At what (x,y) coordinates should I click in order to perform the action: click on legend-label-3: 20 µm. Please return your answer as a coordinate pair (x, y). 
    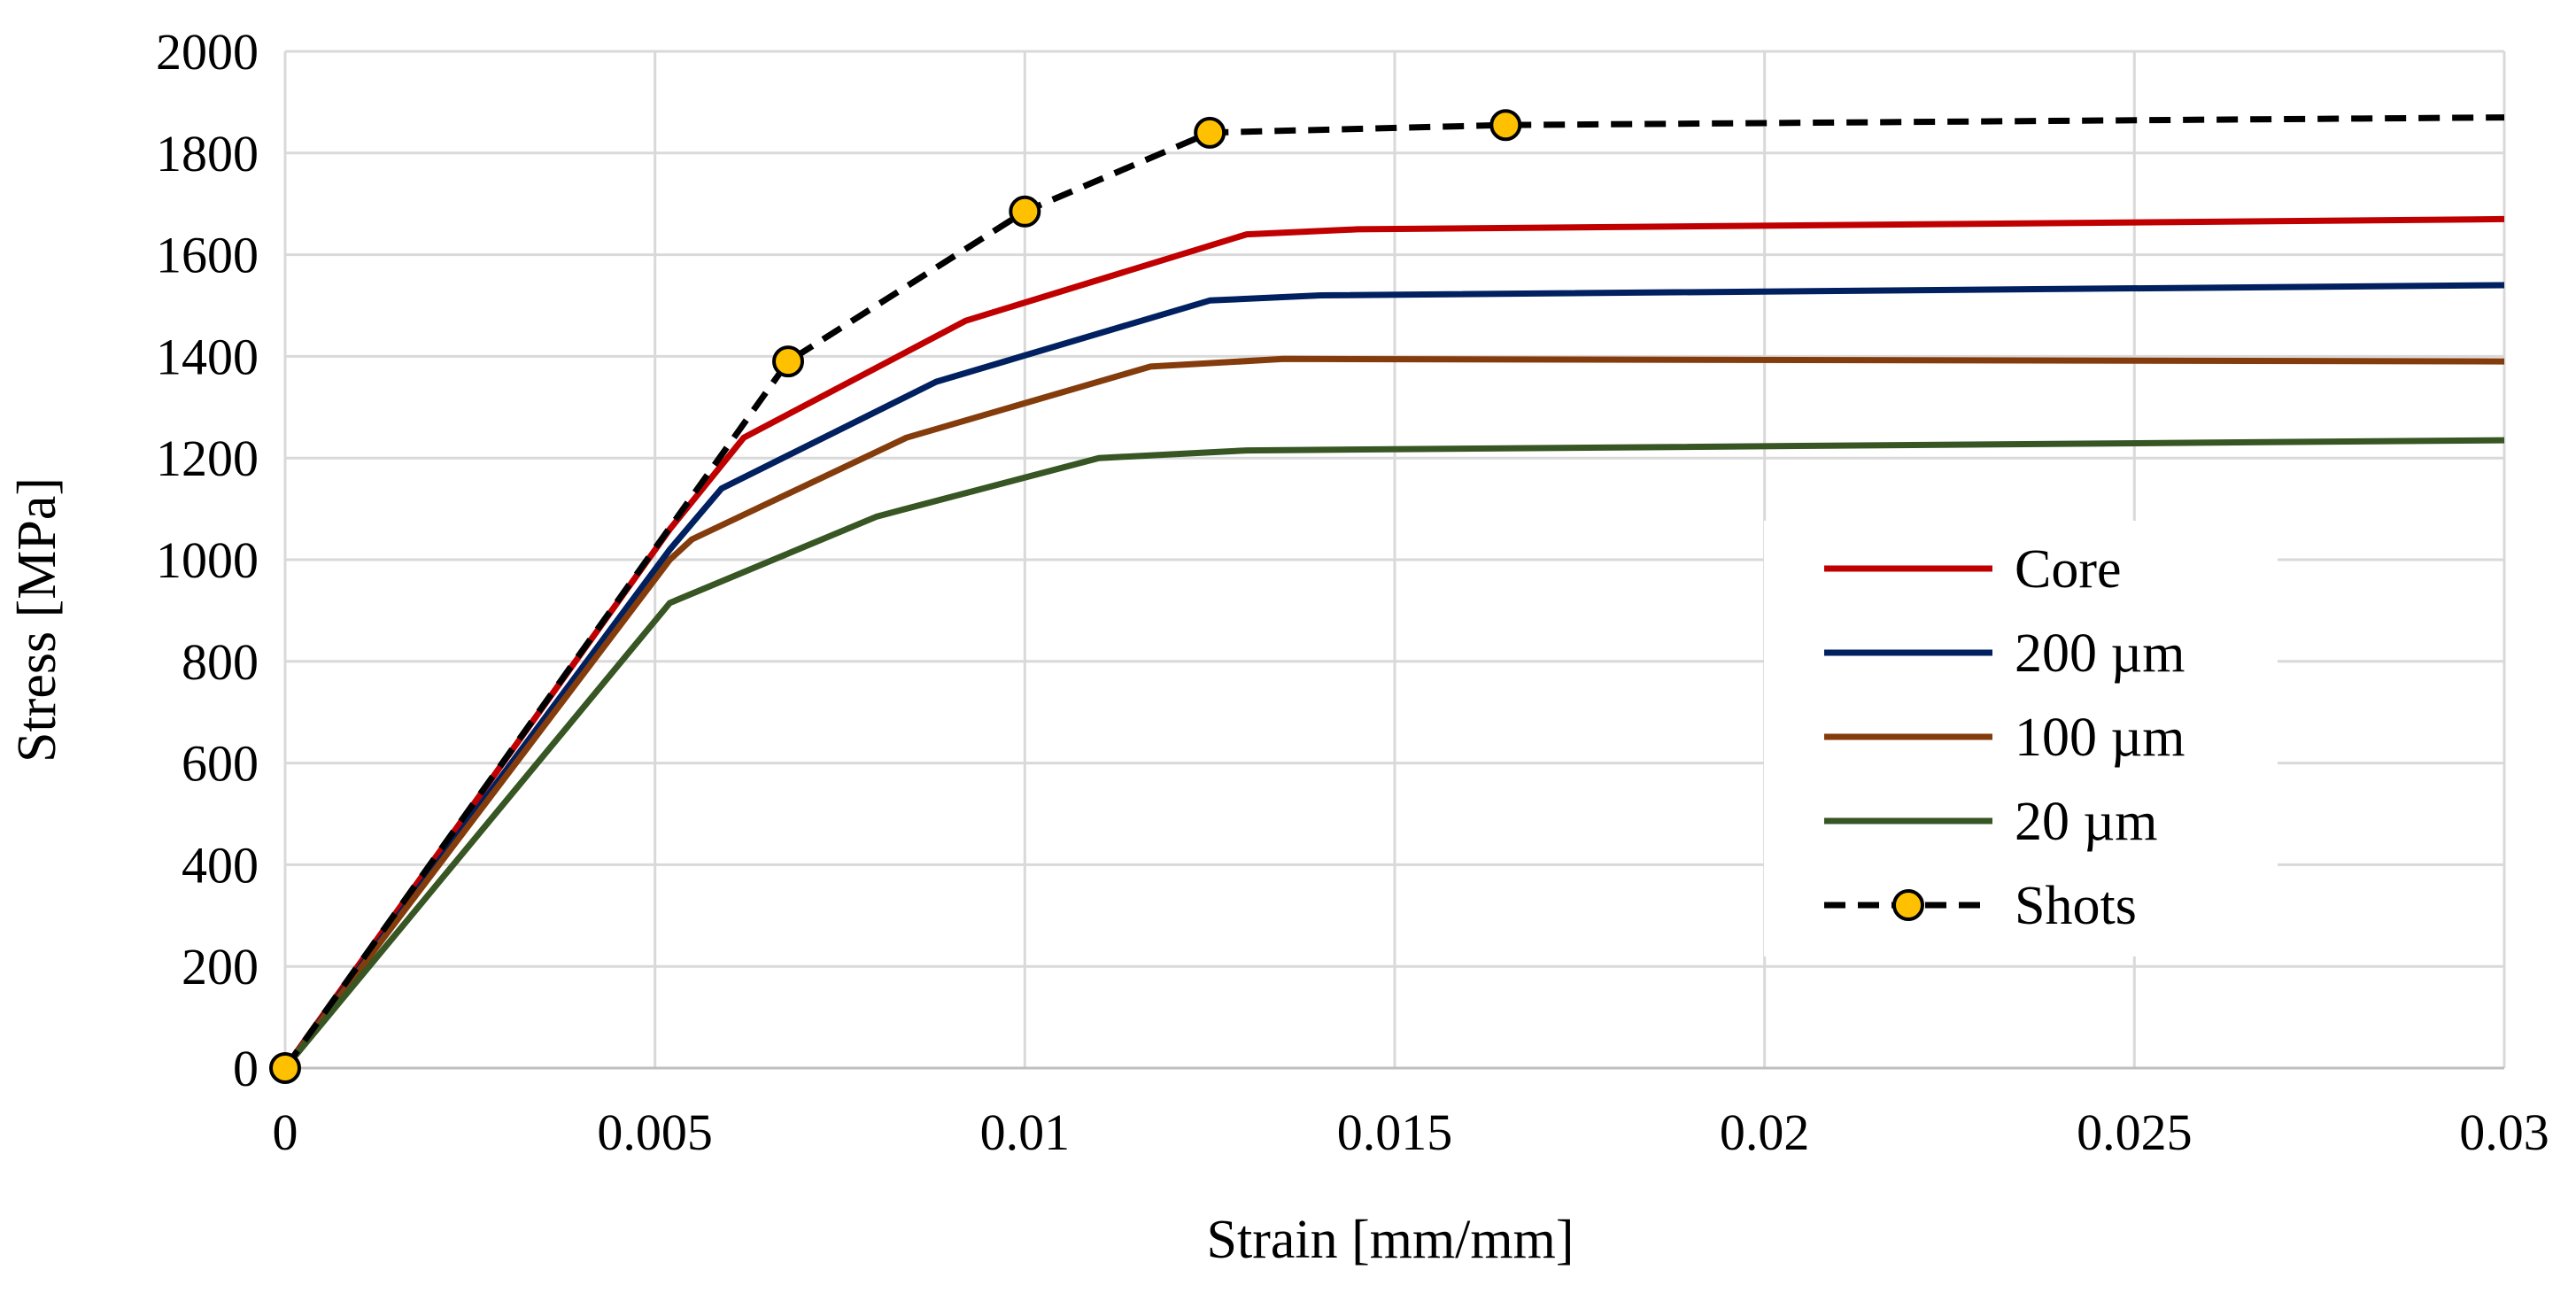
    Looking at the image, I should click on (2086, 822).